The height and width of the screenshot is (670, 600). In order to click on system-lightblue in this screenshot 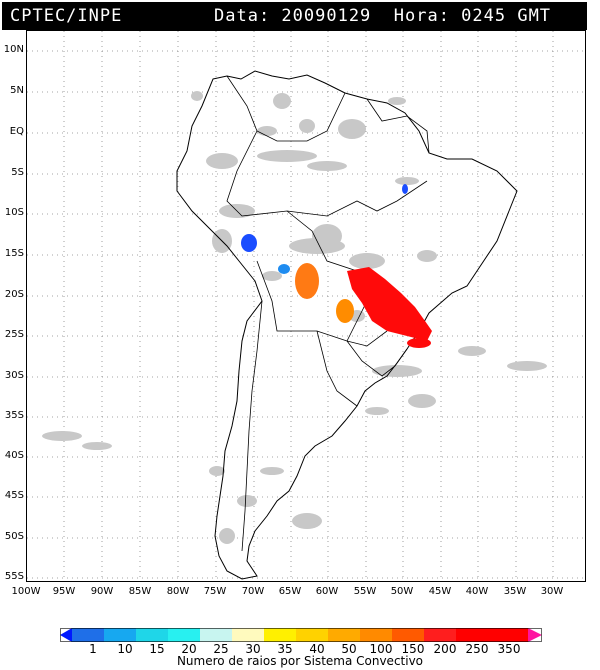, I will do `click(284, 269)`.